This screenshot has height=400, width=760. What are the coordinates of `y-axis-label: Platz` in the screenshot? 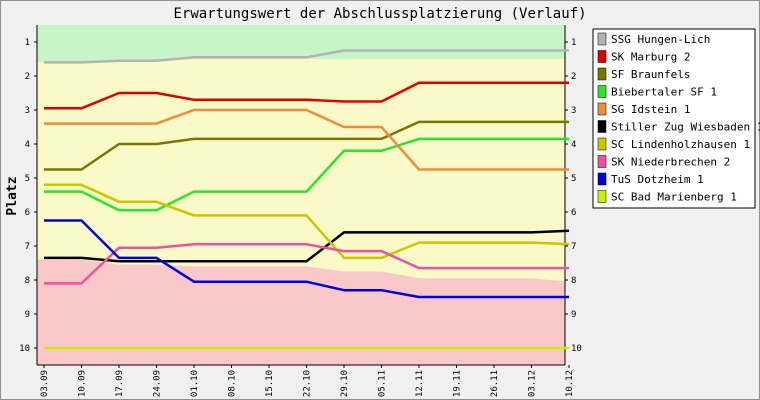 It's located at (12, 195).